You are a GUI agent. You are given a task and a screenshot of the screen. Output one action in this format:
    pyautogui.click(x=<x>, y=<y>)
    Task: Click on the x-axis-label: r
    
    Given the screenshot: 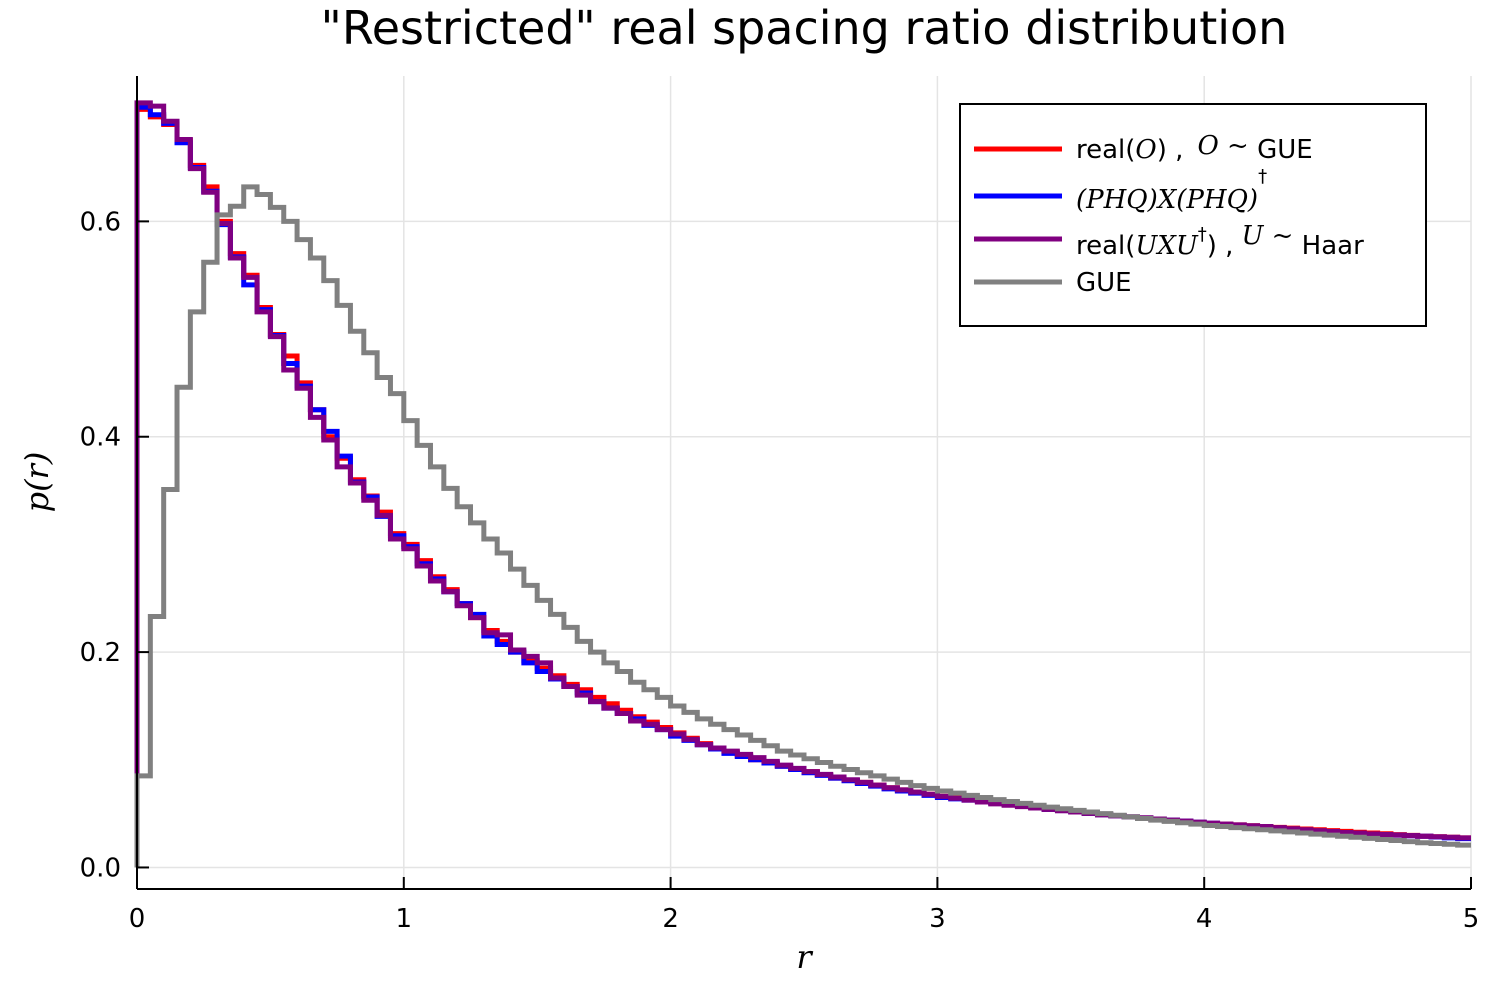 What is the action you would take?
    pyautogui.click(x=804, y=957)
    